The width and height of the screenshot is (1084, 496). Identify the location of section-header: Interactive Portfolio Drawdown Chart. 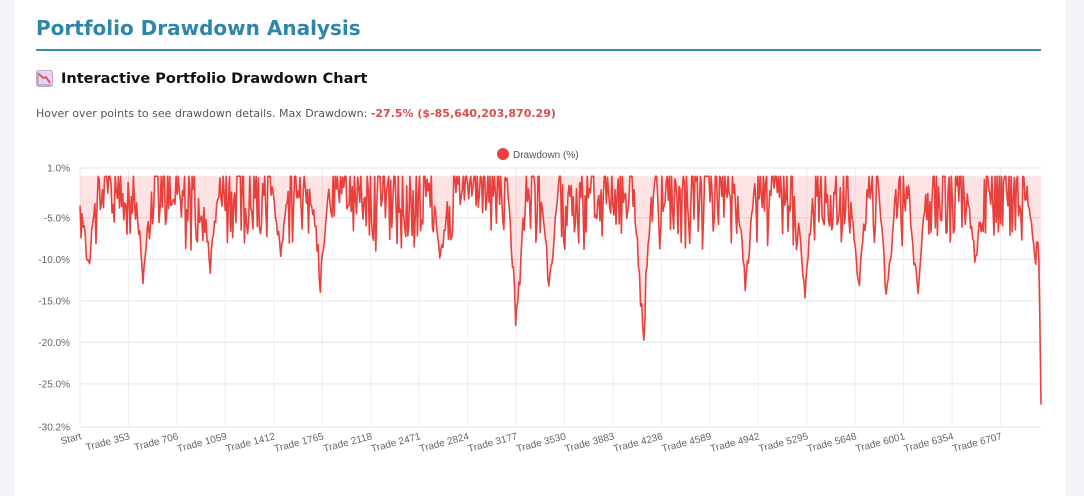
(201, 78).